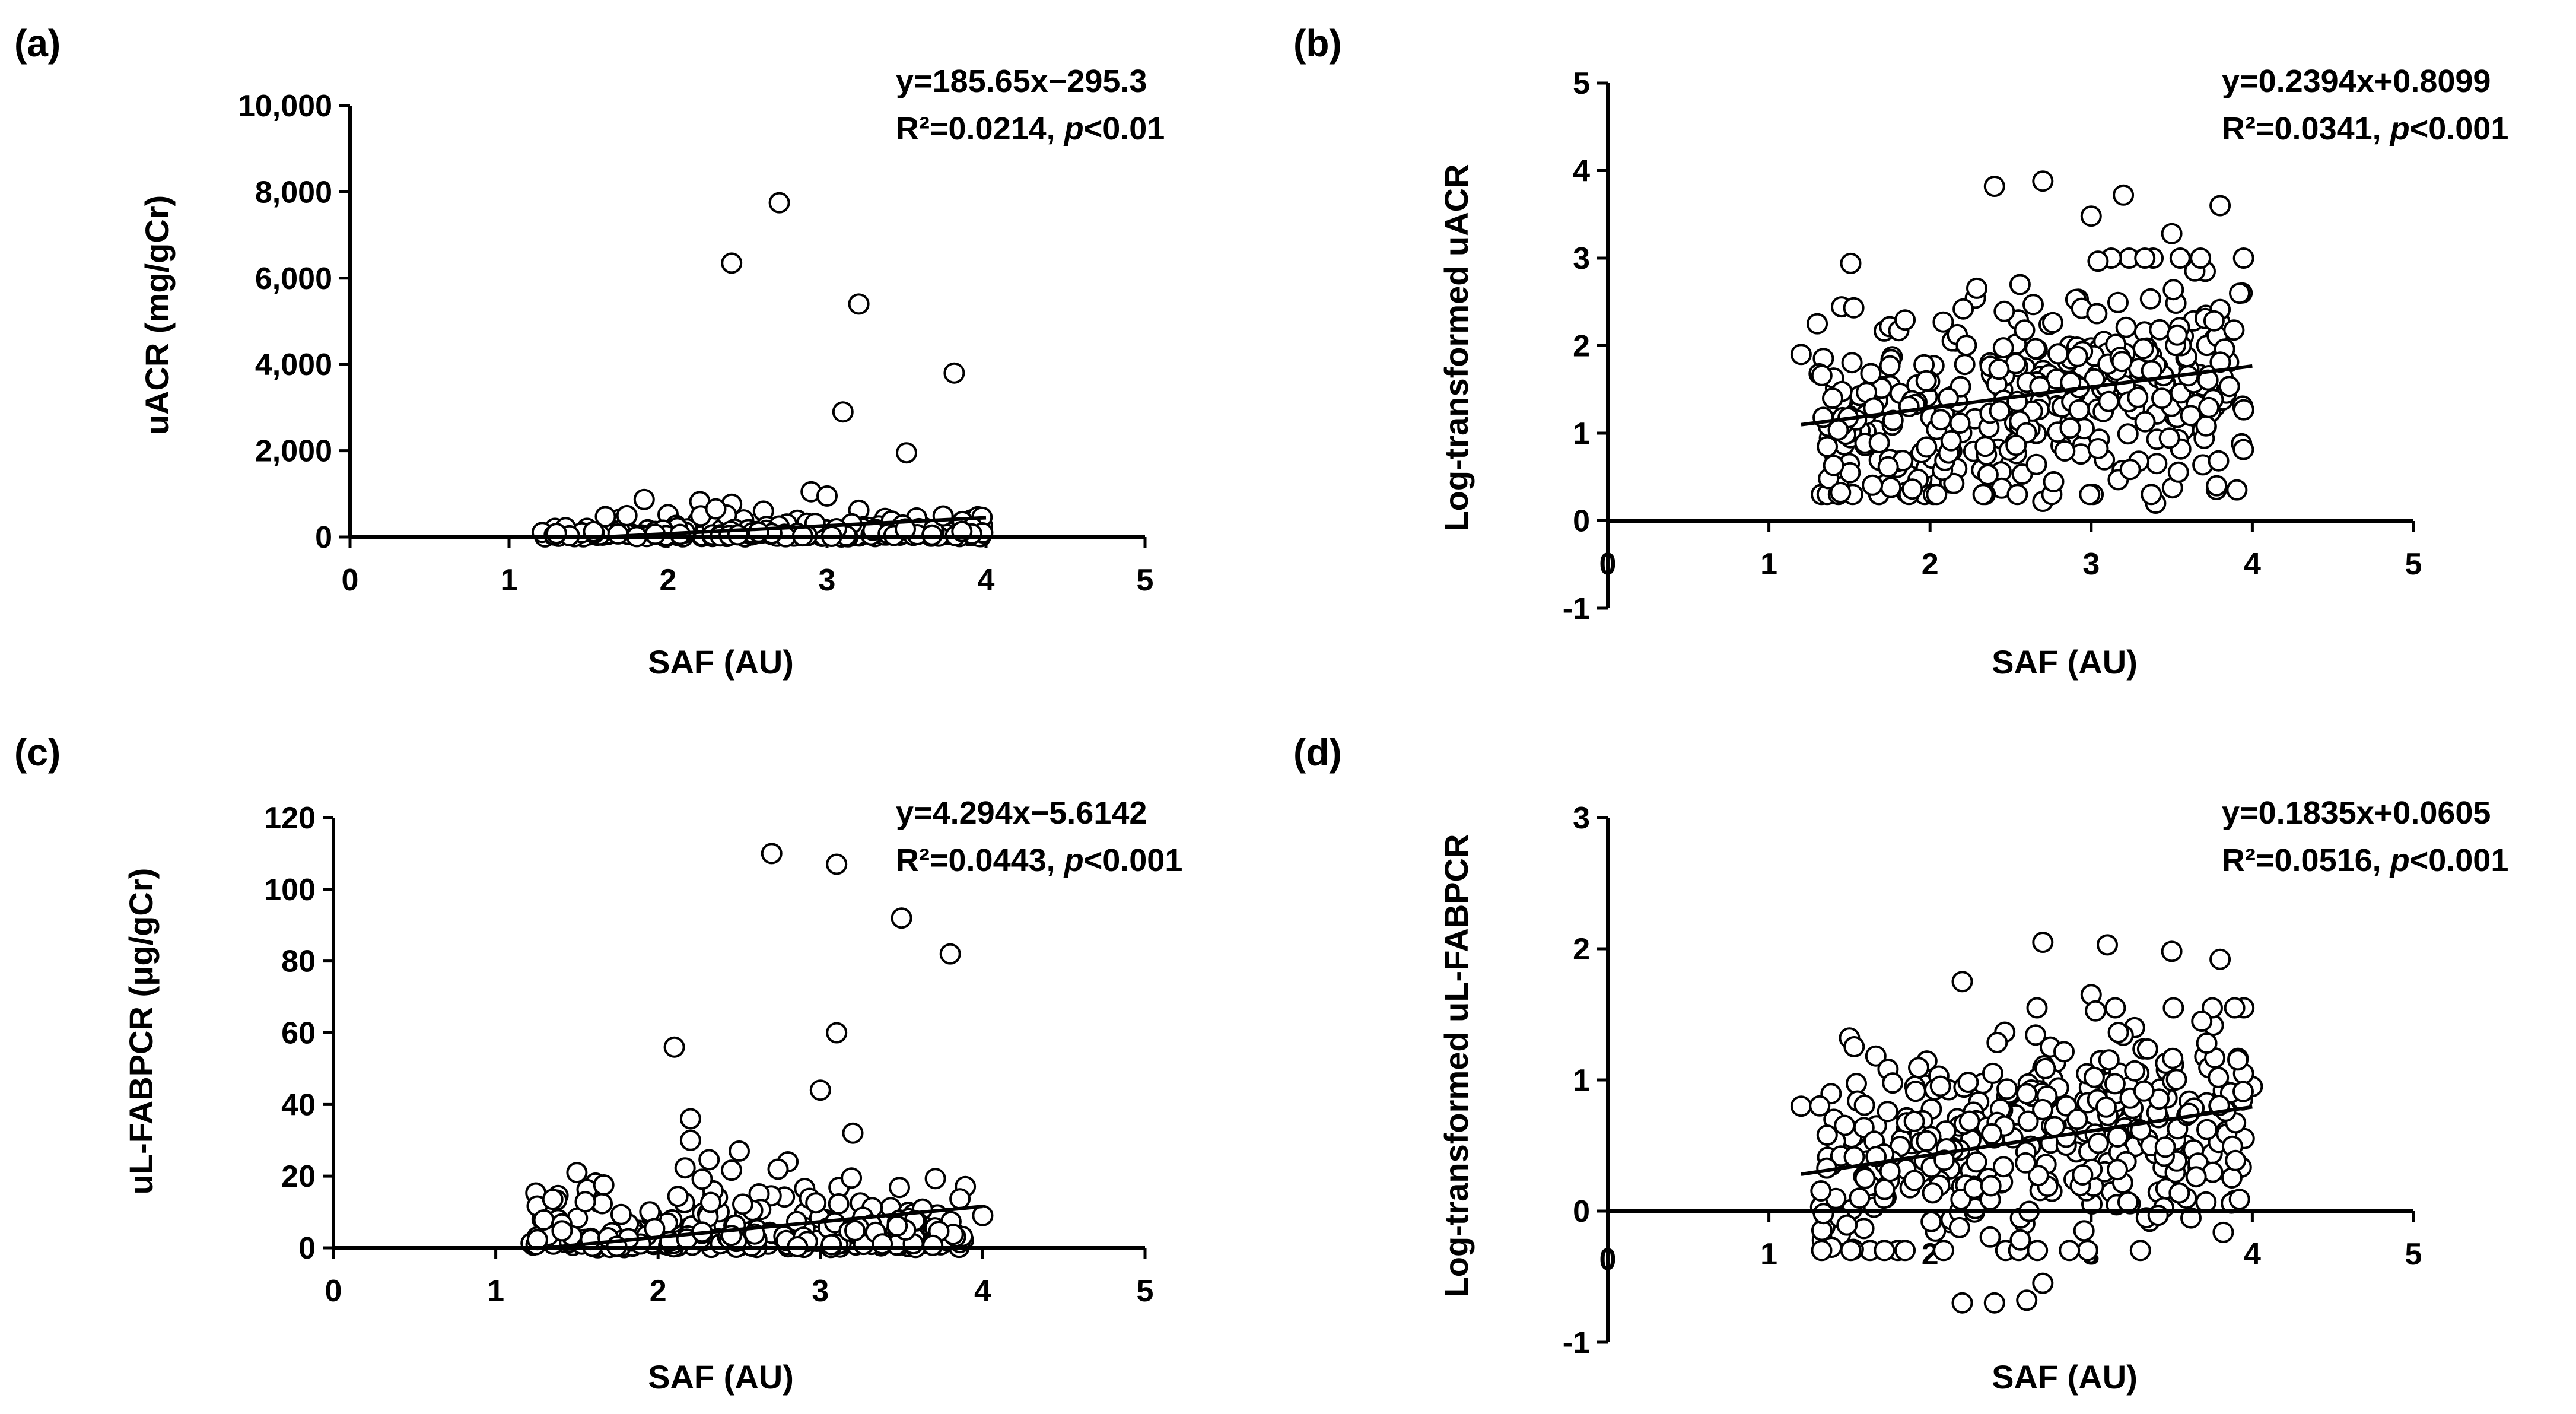  I want to click on panel-d-points, so click(2026, 1123).